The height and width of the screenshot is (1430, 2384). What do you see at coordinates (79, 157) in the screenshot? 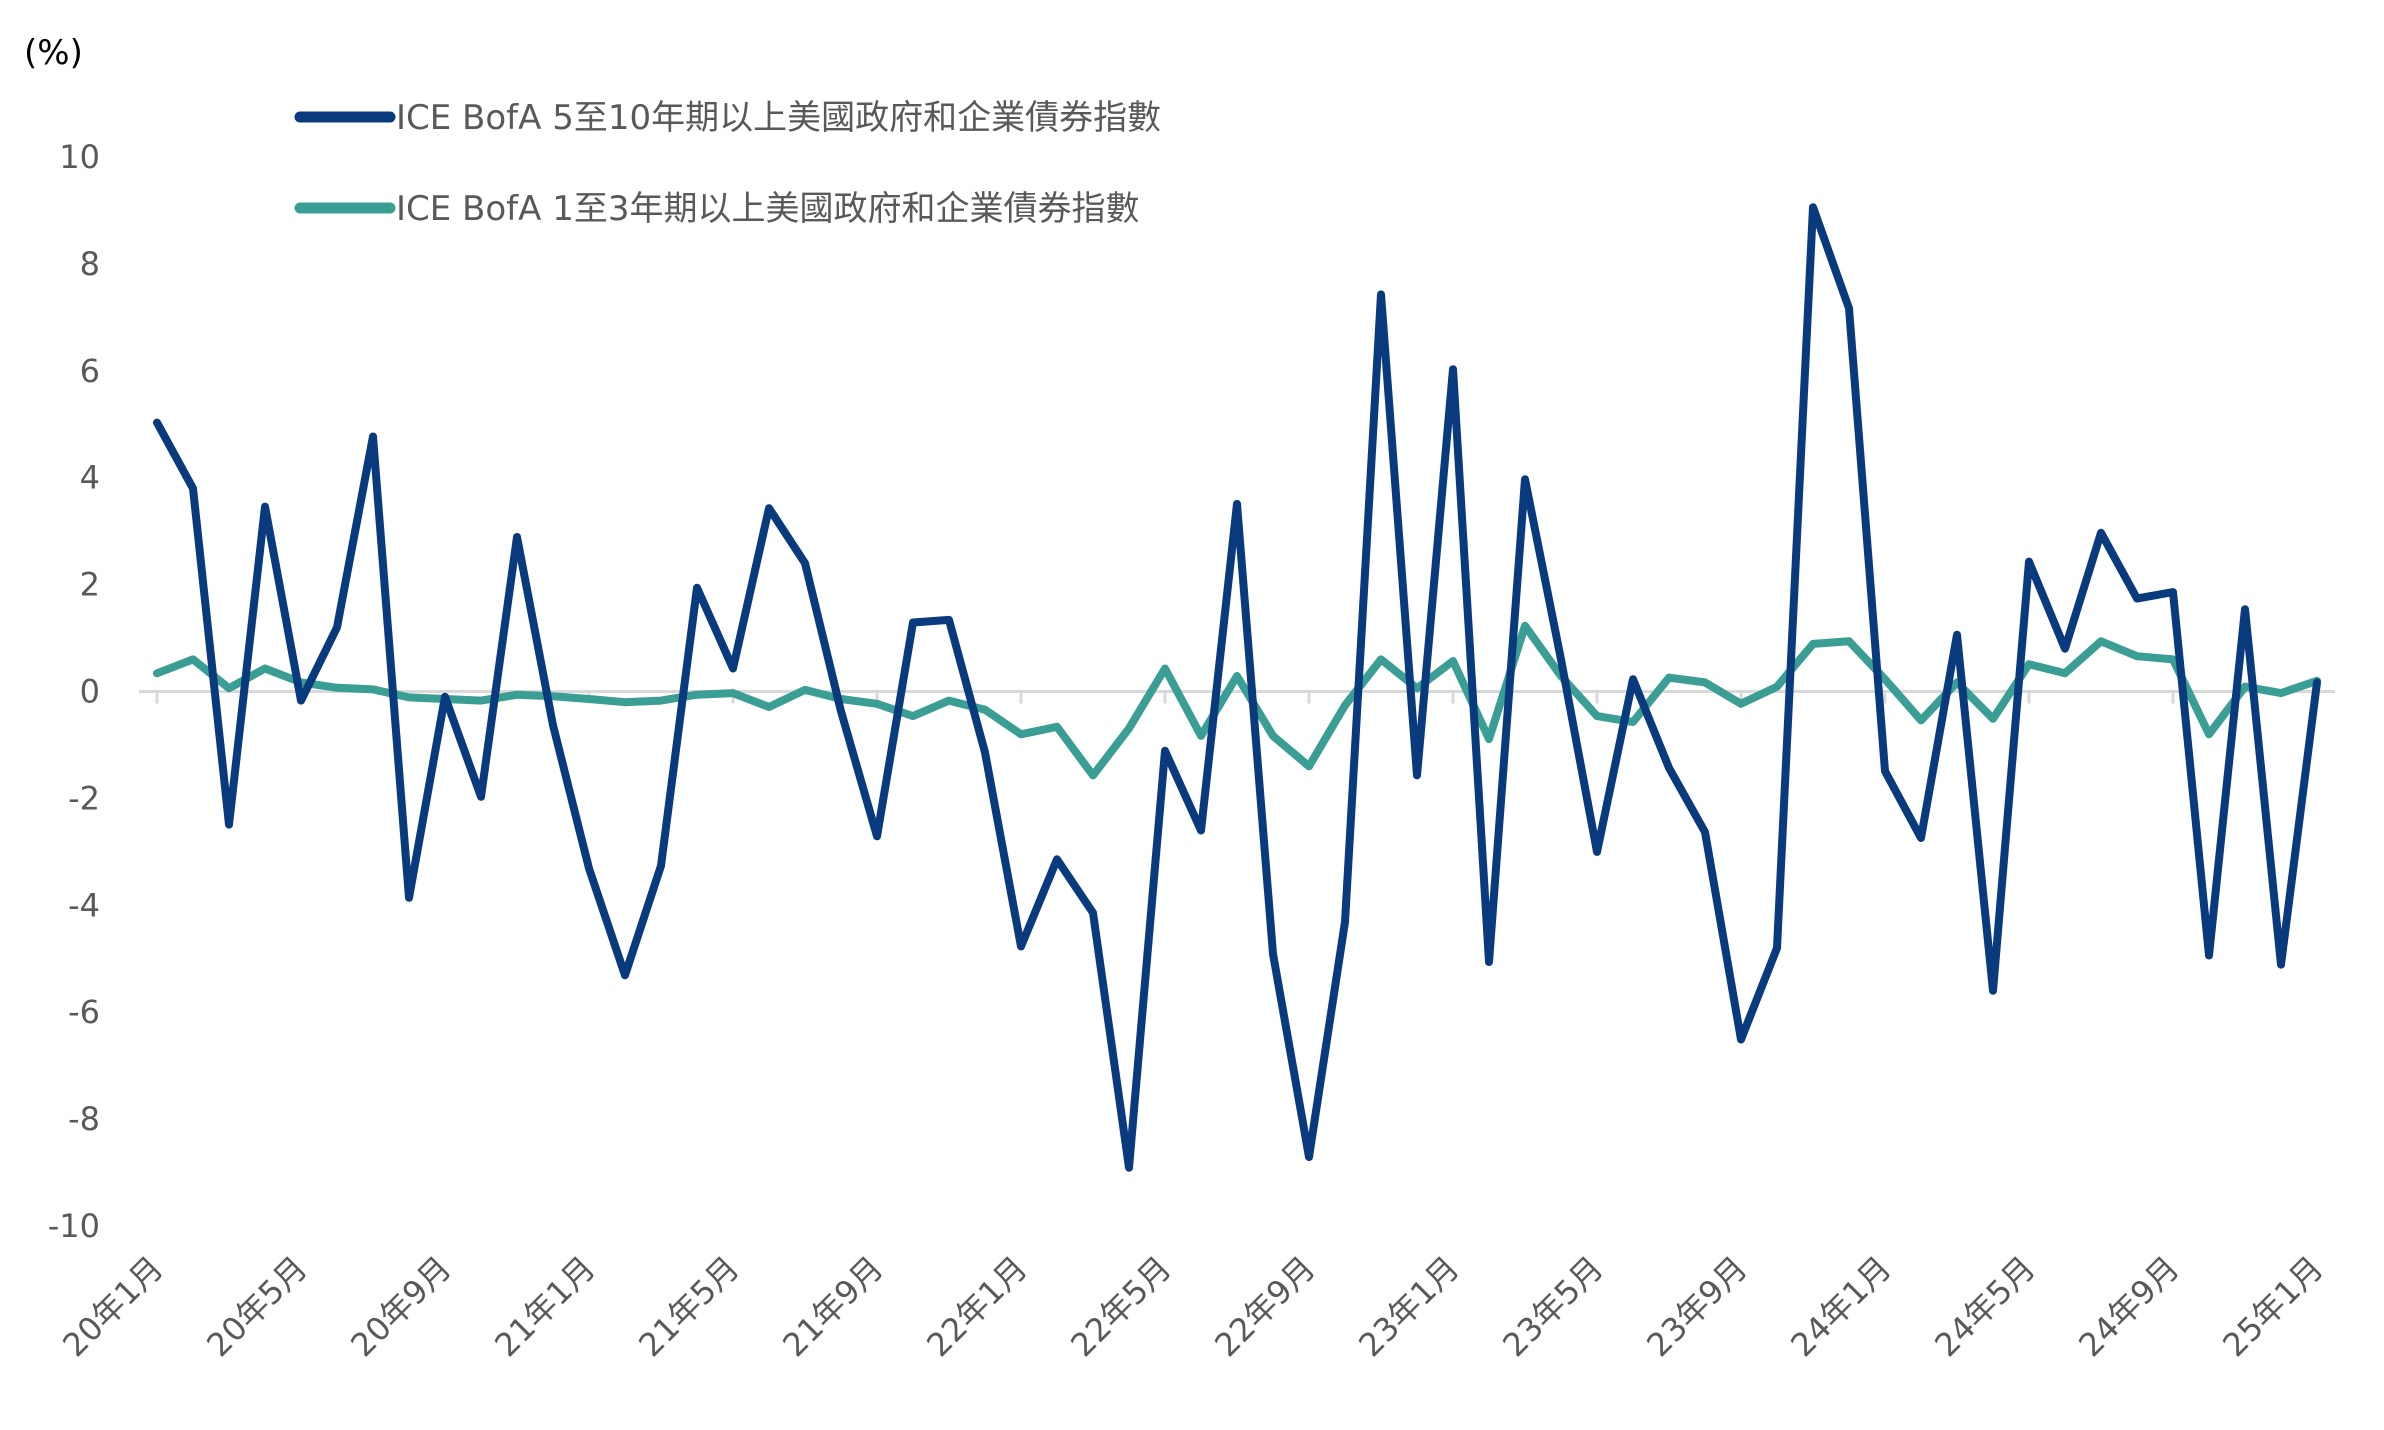
I see `y-tick-label: 10` at bounding box center [79, 157].